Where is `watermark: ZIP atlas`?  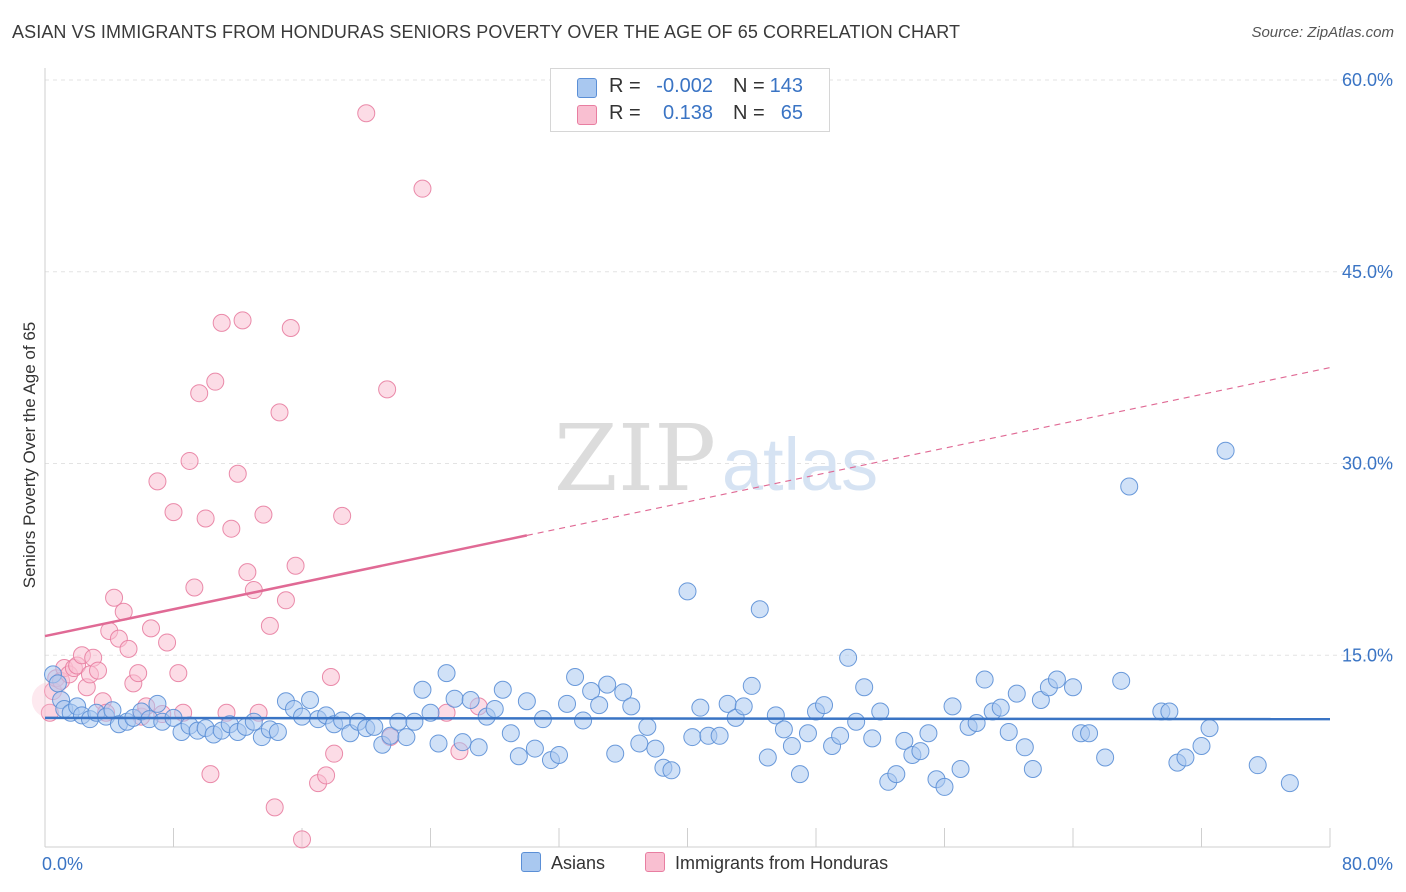 watermark: ZIP atlas is located at coordinates (716, 458).